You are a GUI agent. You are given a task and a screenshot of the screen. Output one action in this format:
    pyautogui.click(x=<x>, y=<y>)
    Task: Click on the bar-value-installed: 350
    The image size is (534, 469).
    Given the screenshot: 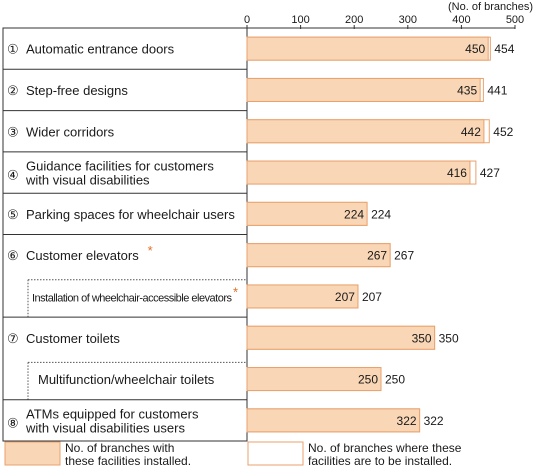 What is the action you would take?
    pyautogui.click(x=422, y=338)
    